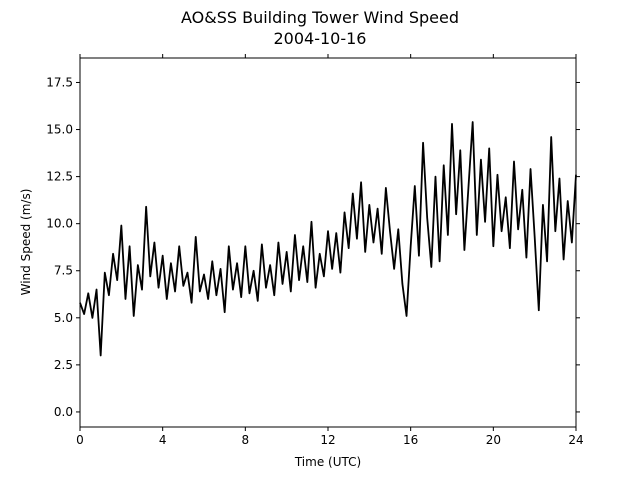 The height and width of the screenshot is (480, 640). Describe the element at coordinates (59, 224) in the screenshot. I see `y-tick-label: 10.0` at that location.